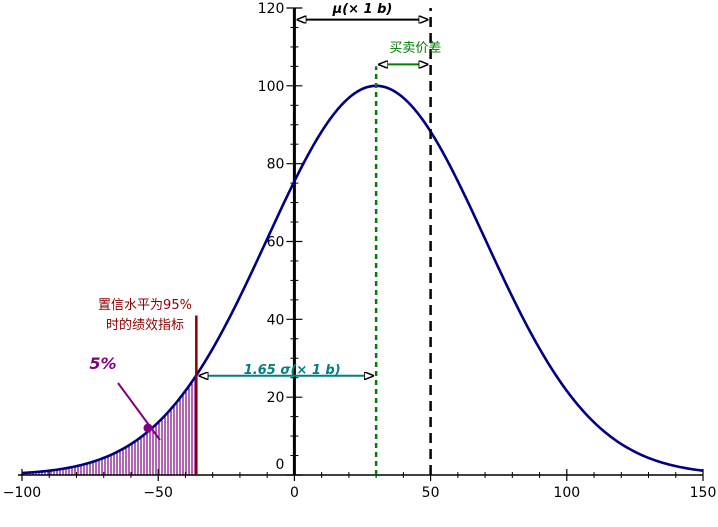  Describe the element at coordinates (294, 493) in the screenshot. I see `x-tick-label: 0` at that location.